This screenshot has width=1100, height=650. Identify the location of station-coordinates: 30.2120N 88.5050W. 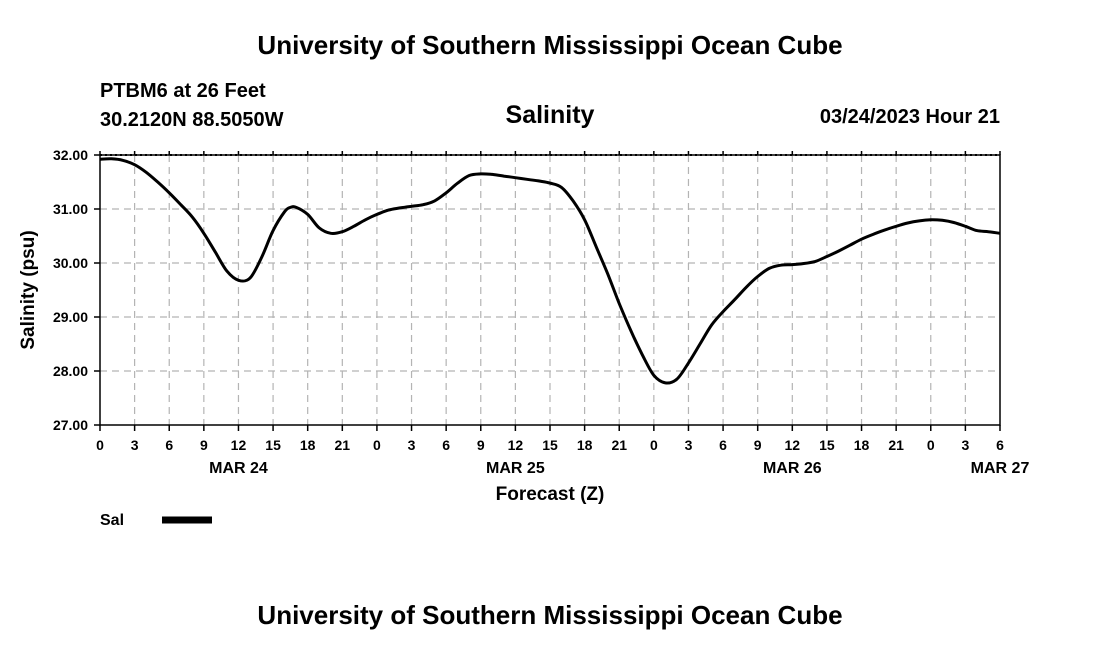
(192, 120).